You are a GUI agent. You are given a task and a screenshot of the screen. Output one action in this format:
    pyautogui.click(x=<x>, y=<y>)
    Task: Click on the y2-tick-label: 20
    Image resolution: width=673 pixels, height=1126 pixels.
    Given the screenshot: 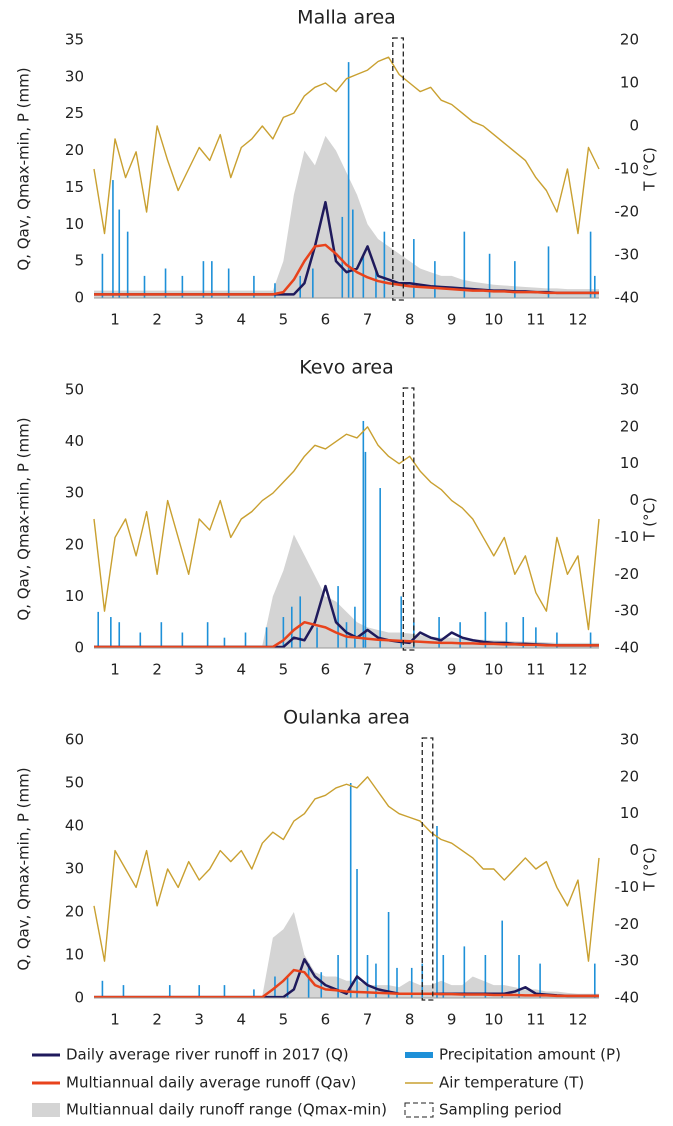 What is the action you would take?
    pyautogui.click(x=629, y=40)
    